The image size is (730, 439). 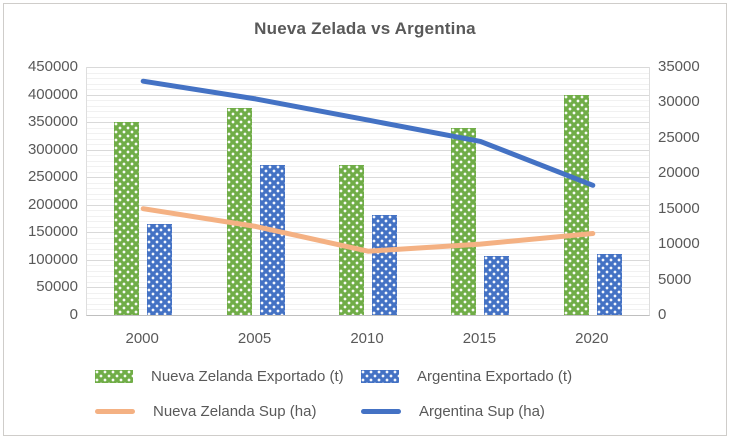 I want to click on legend-label-nz-sup: Nueva Zelanda Sup (ha), so click(x=235, y=411).